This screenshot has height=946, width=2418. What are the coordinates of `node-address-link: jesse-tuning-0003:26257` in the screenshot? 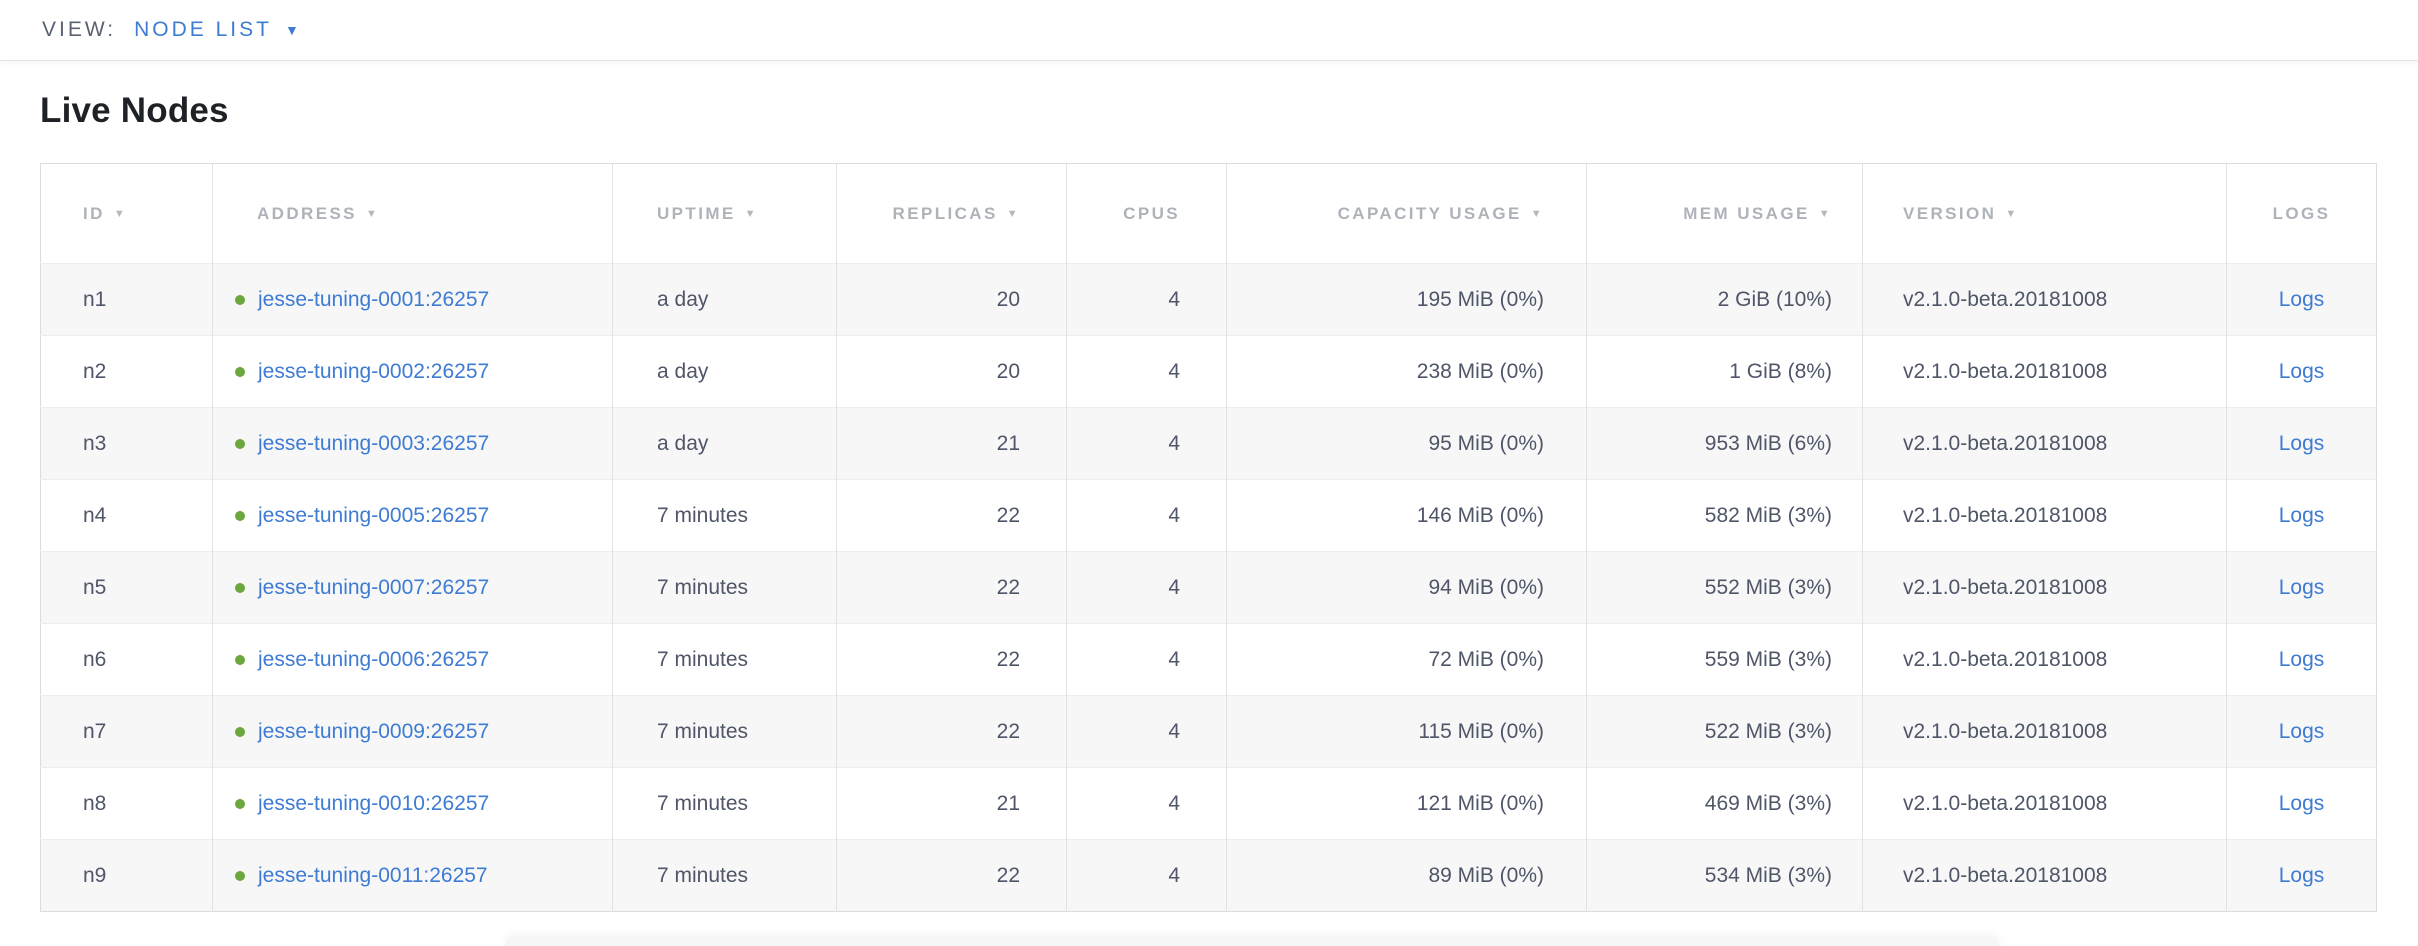 It's located at (374, 443).